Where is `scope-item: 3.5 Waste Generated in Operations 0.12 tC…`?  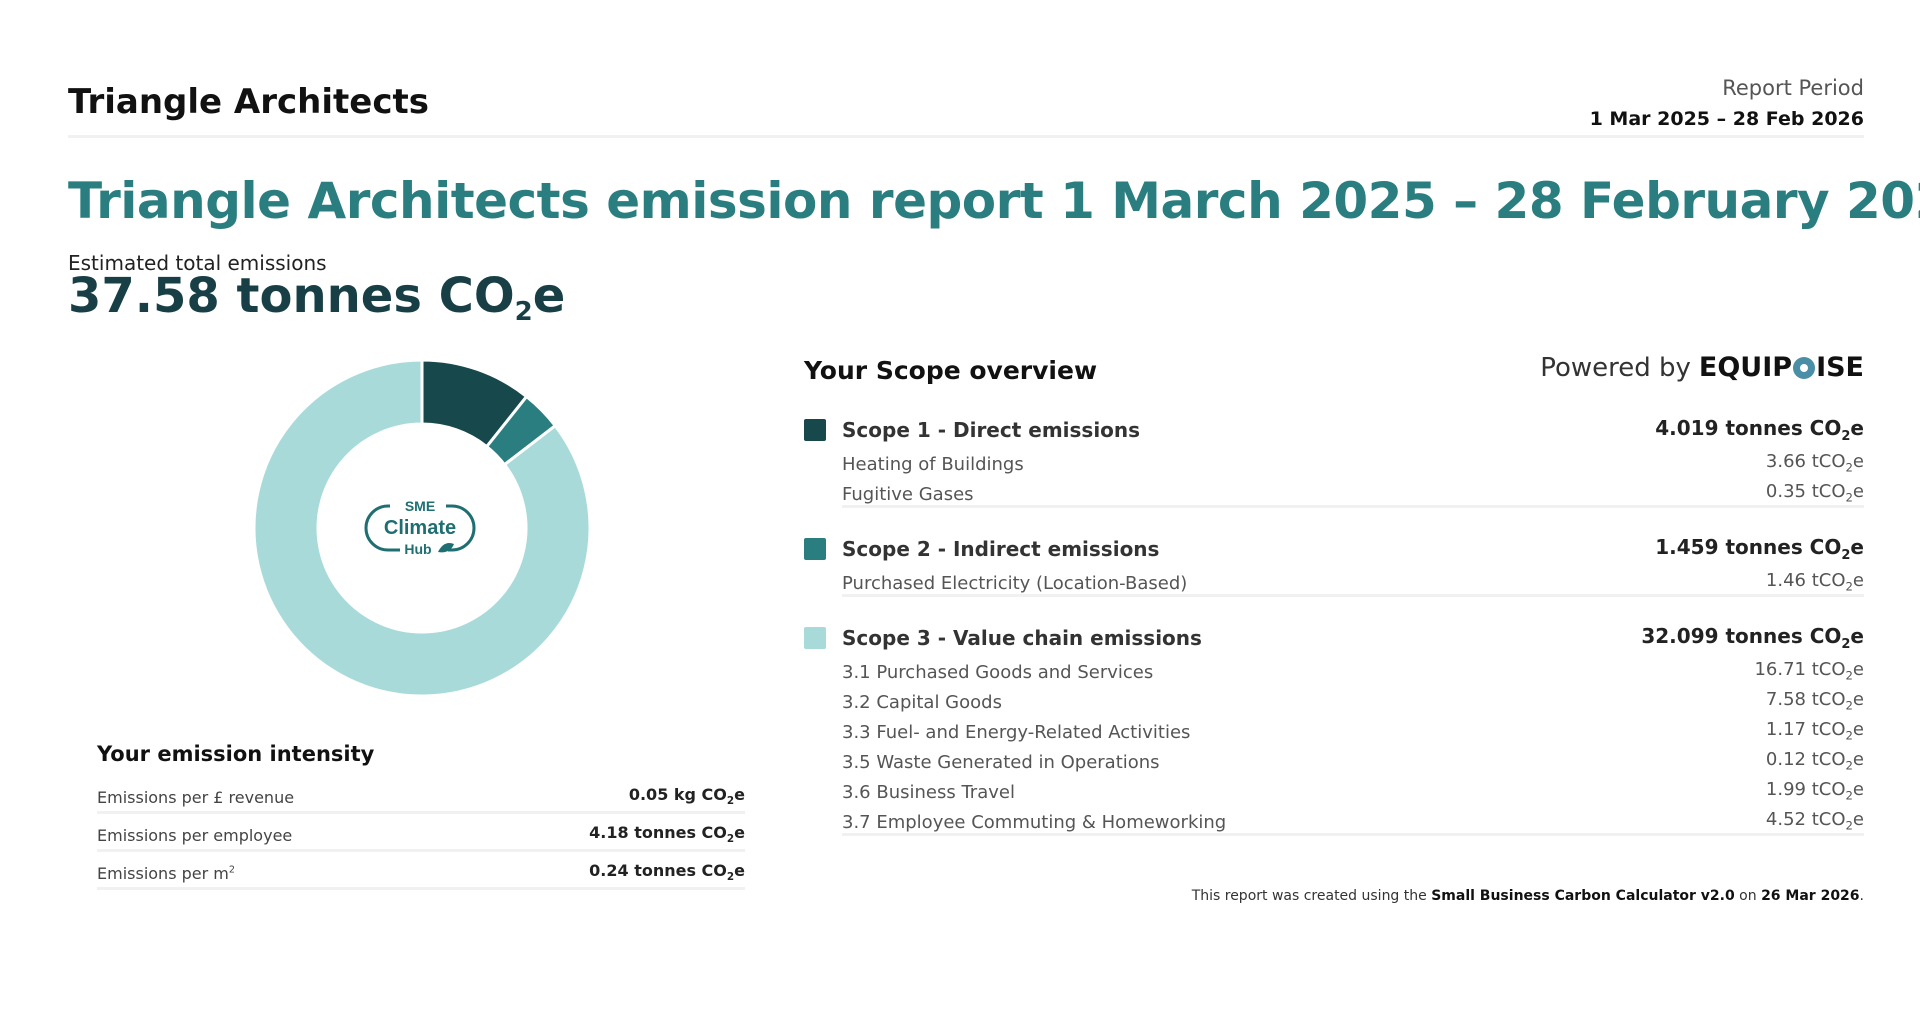
scope-item: 3.5 Waste Generated in Operations 0.12 tC… is located at coordinates (1353, 758).